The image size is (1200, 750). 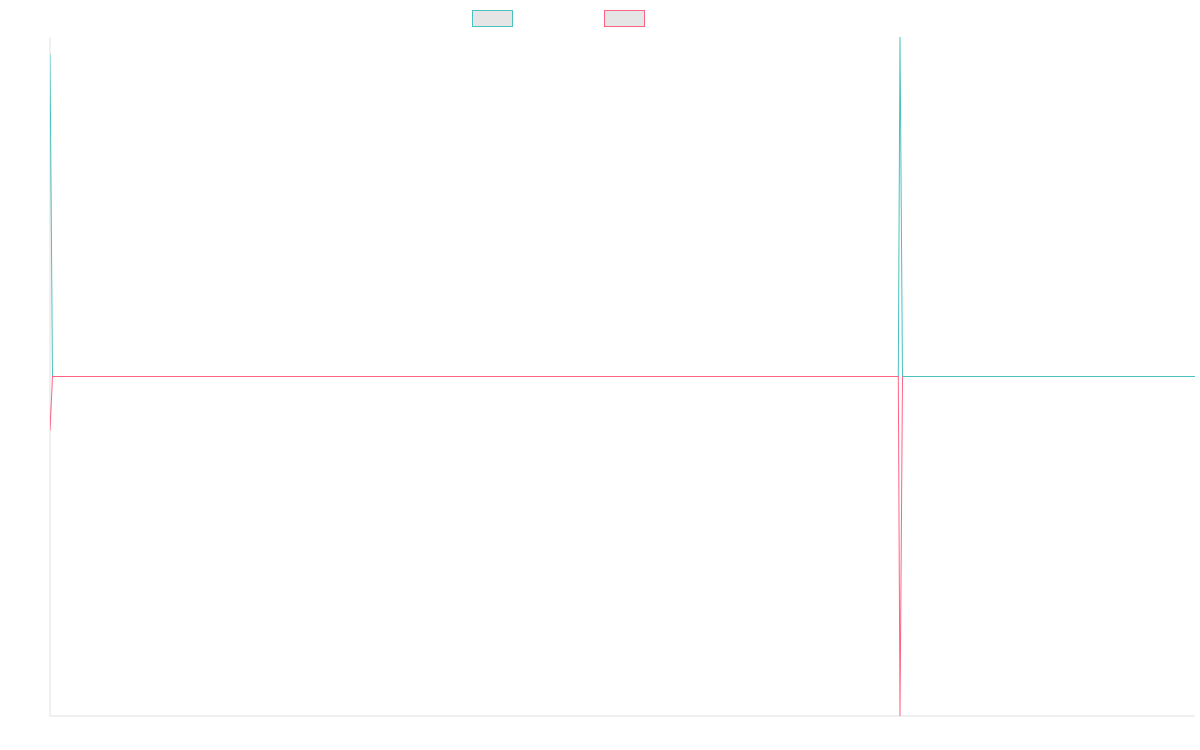 What do you see at coordinates (558, 18) in the screenshot?
I see `chart-legend` at bounding box center [558, 18].